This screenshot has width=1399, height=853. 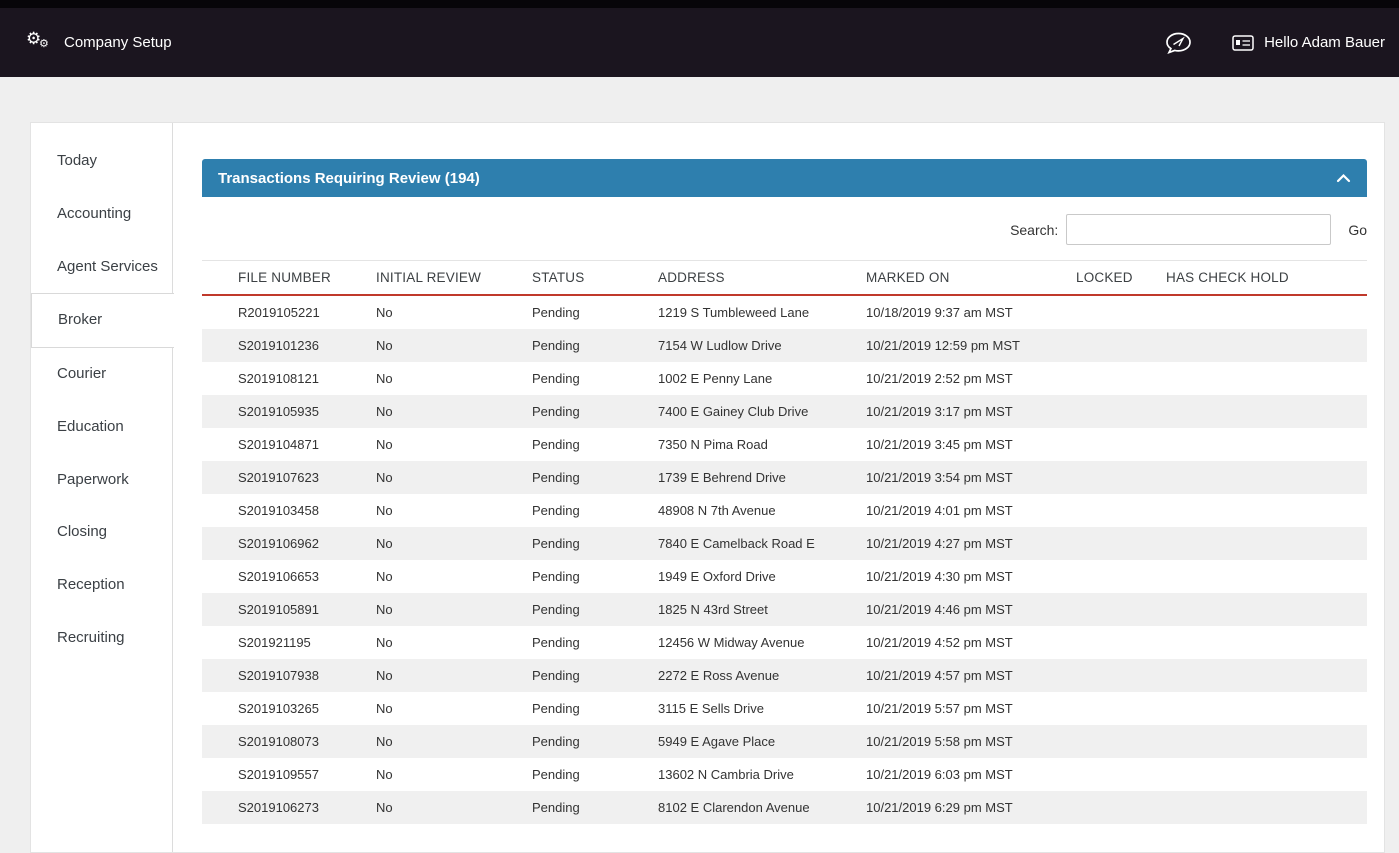 What do you see at coordinates (734, 807) in the screenshot?
I see `table-cell: 8102 E Clarendon Avenue` at bounding box center [734, 807].